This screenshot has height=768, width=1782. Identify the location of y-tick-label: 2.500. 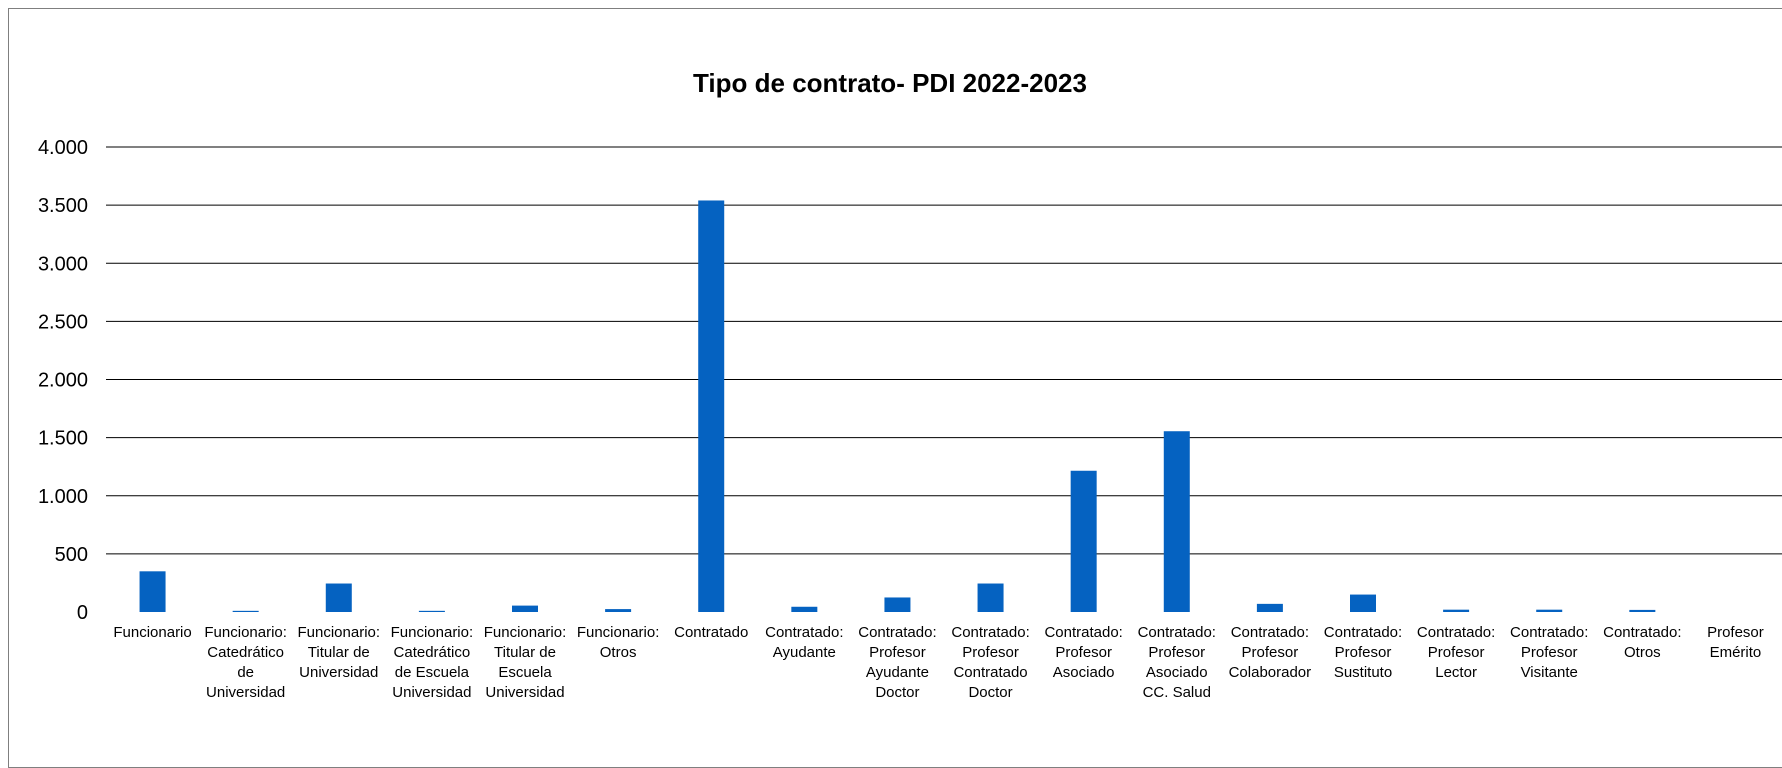
(63, 322).